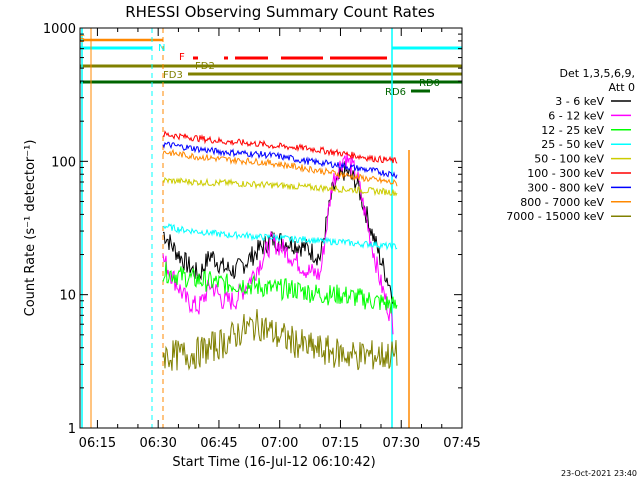 This screenshot has height=484, width=640. What do you see at coordinates (579, 101) in the screenshot?
I see `legend-label: 3 - 6 keV` at bounding box center [579, 101].